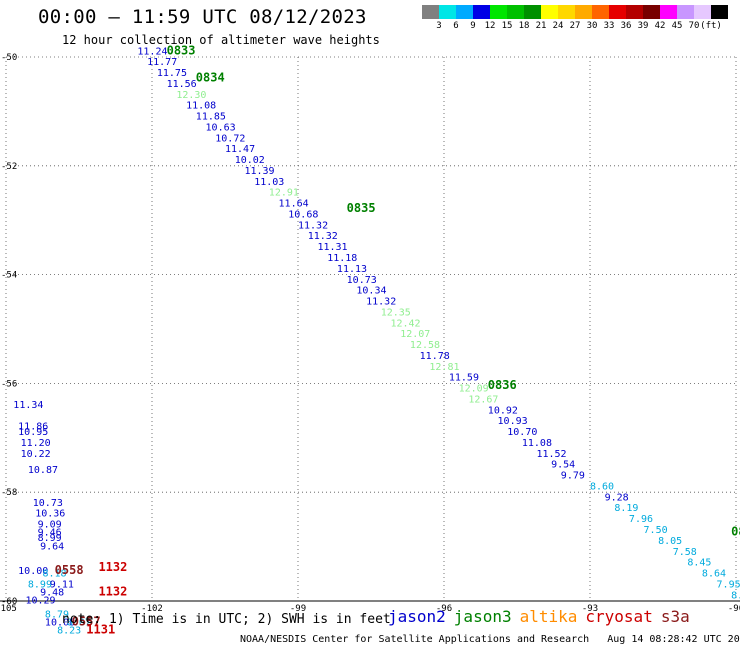 Image resolution: width=740 pixels, height=650 pixels. I want to click on colorbar-label: 24, so click(558, 26).